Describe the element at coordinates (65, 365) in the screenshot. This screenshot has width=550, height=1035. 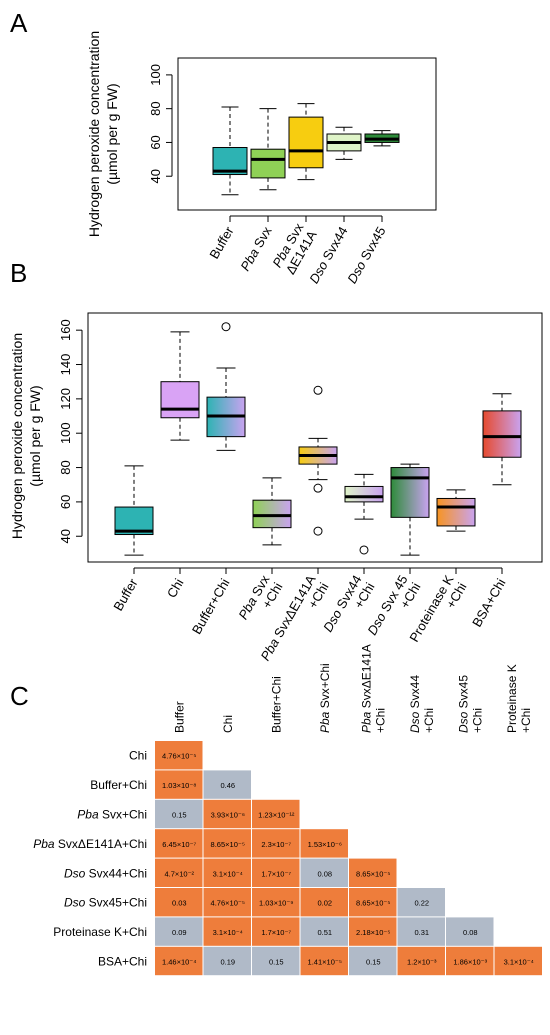
I see `b-ytick-label: 140` at that location.